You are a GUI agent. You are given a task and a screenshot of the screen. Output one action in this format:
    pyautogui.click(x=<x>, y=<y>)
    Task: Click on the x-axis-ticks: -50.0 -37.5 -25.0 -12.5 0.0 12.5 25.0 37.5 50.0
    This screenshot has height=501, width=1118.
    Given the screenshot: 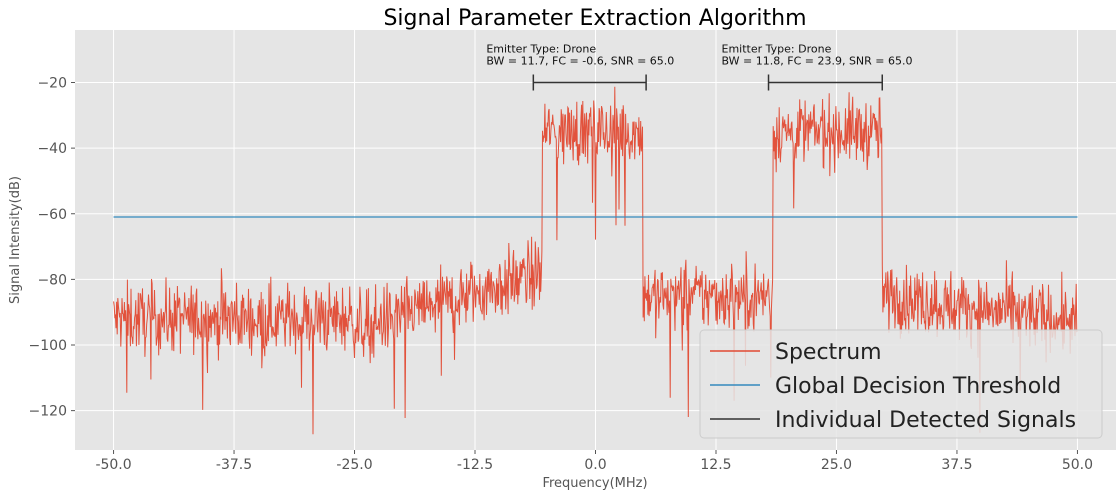 What is the action you would take?
    pyautogui.click(x=594, y=461)
    